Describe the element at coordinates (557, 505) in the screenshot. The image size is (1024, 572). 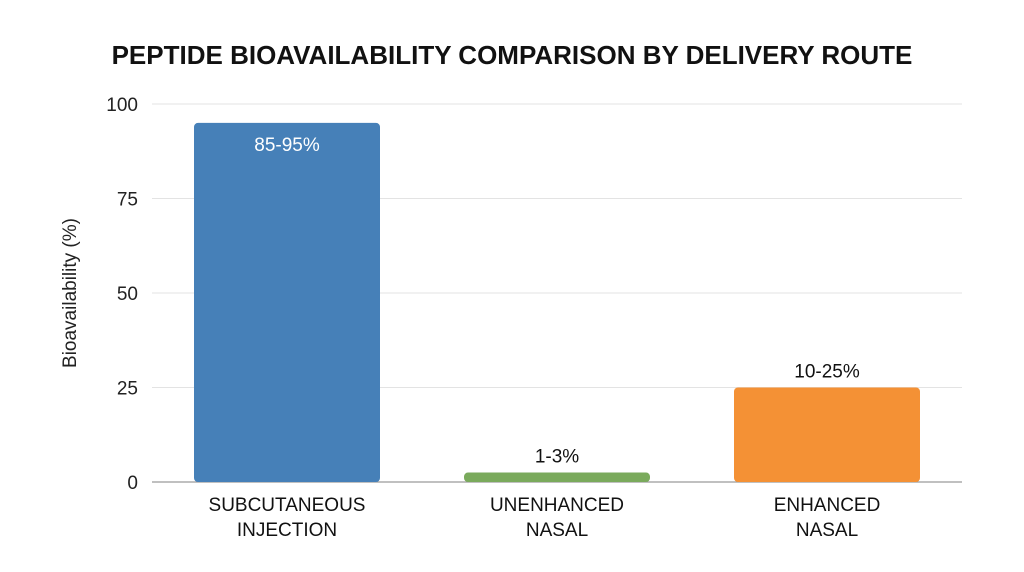
I see `x-category-label: UNENHANCED` at that location.